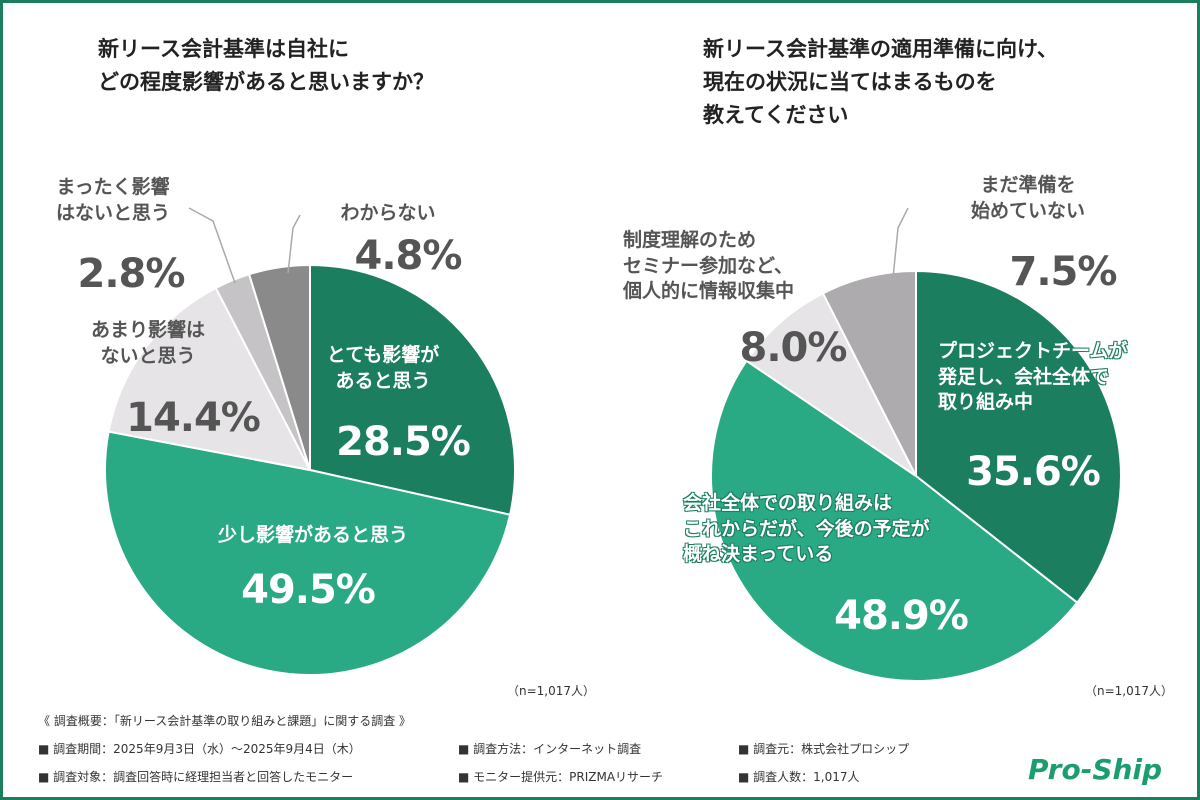  What do you see at coordinates (793, 348) in the screenshot?
I see `slice-value: 8.0%` at bounding box center [793, 348].